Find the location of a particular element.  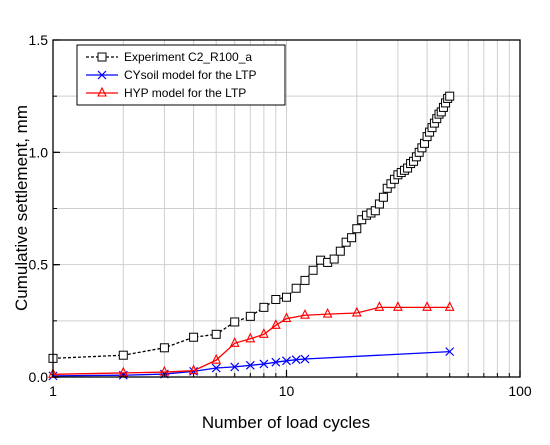

y-tick-label: 0.5 is located at coordinates (39, 265).